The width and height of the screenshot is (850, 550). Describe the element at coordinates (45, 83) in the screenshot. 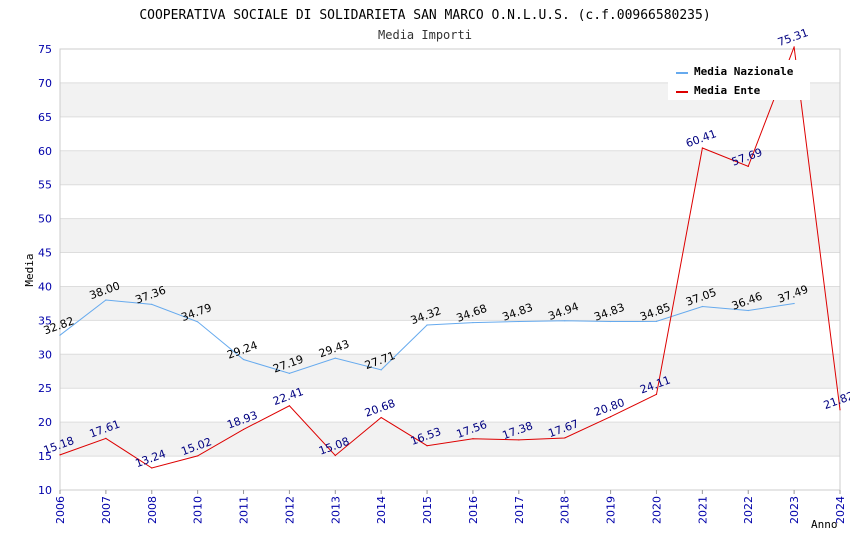

I see `y-tick-label: 70` at that location.